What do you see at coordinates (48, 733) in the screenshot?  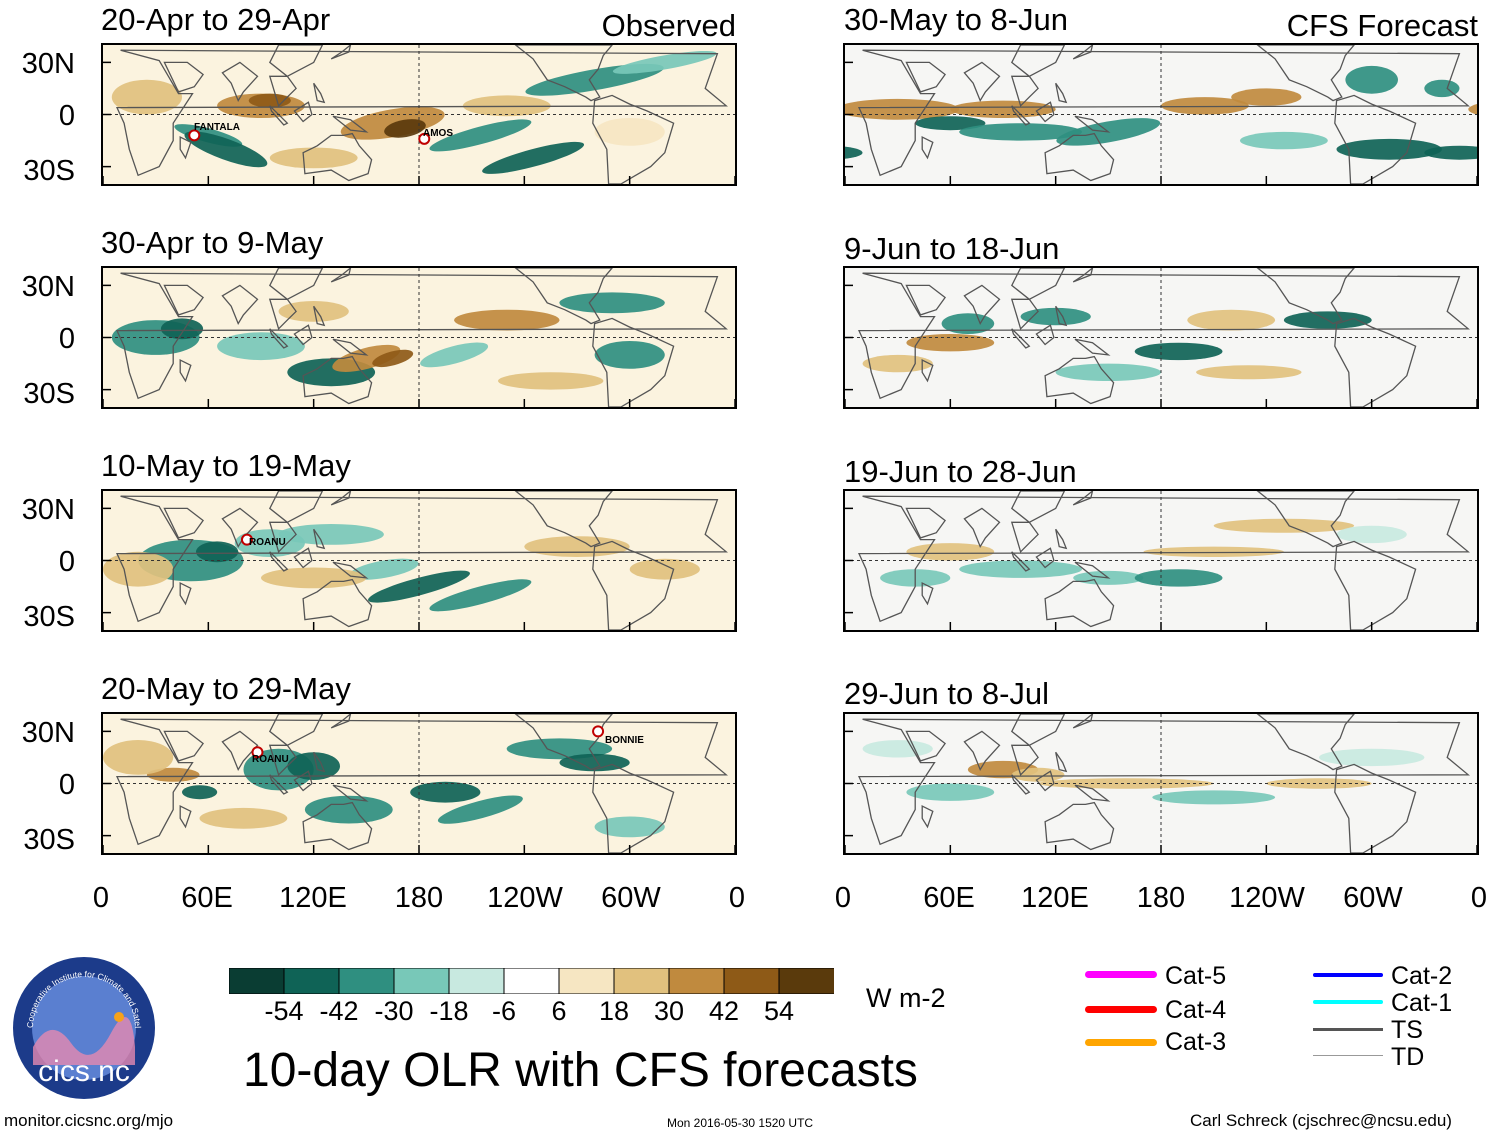 I see `lat-30n-4: 30N` at bounding box center [48, 733].